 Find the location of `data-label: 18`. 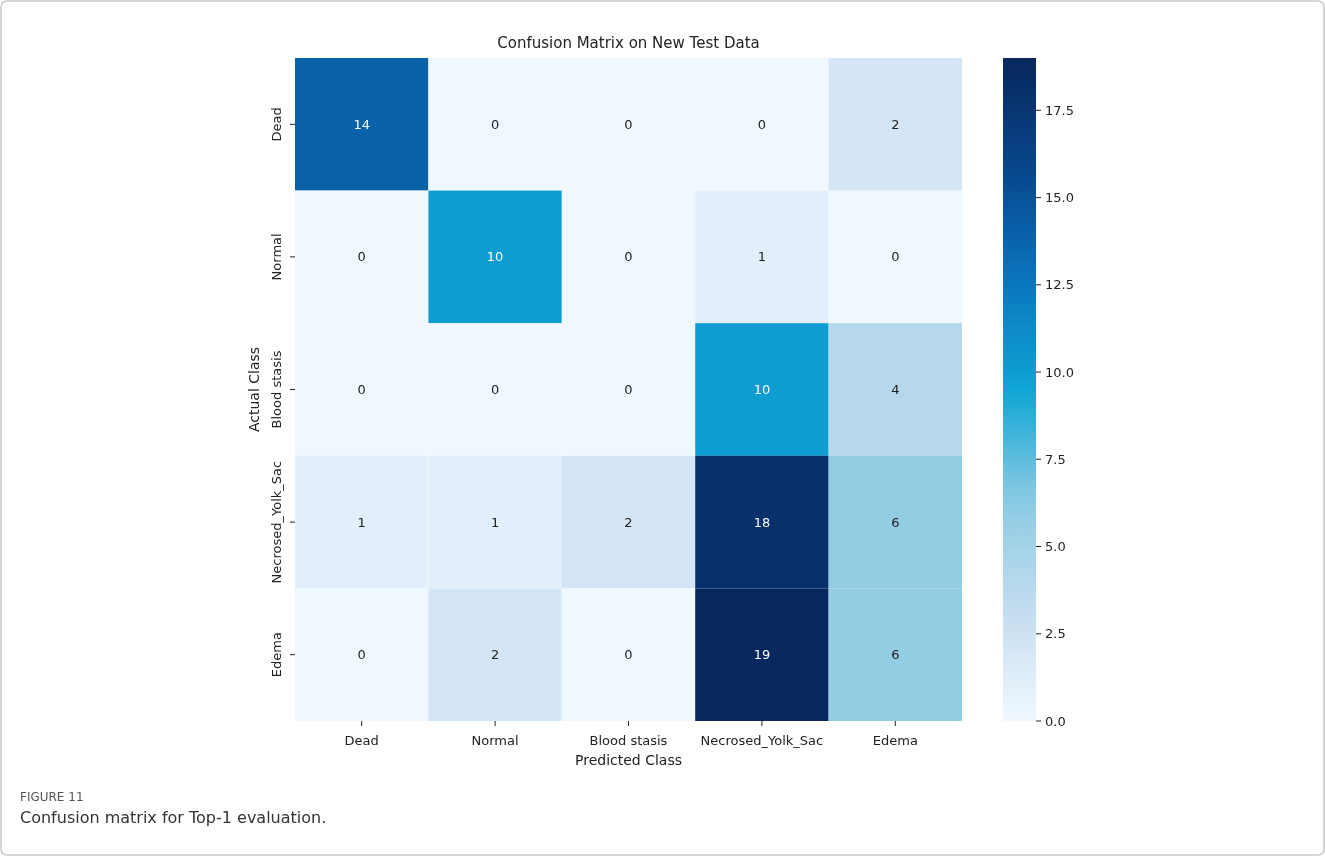

data-label: 18 is located at coordinates (762, 522).